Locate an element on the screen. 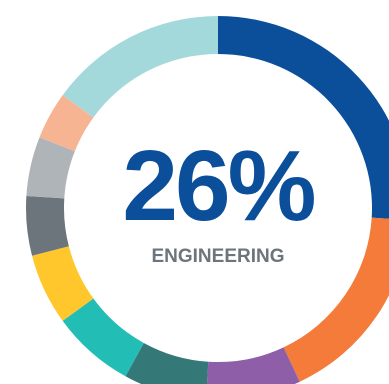 The height and width of the screenshot is (384, 389). center-label: ENGINEERING is located at coordinates (217, 256).